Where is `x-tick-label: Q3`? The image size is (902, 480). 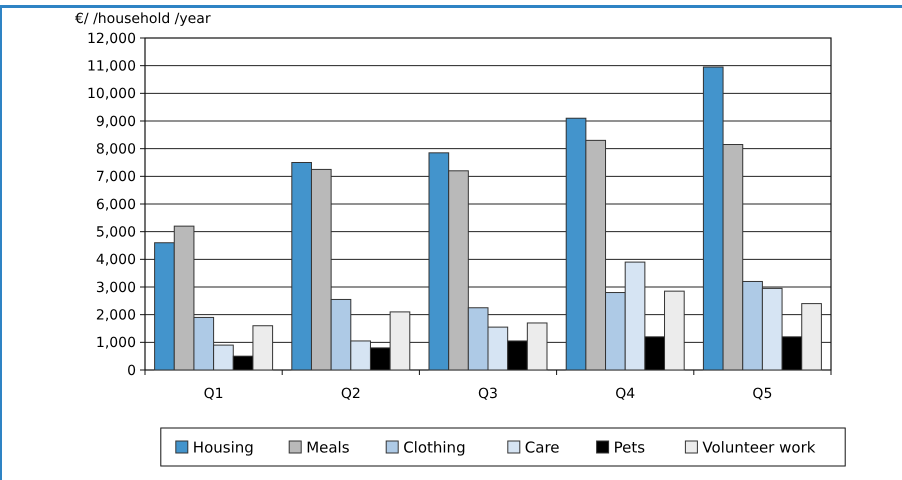
x-tick-label: Q3 is located at coordinates (488, 394).